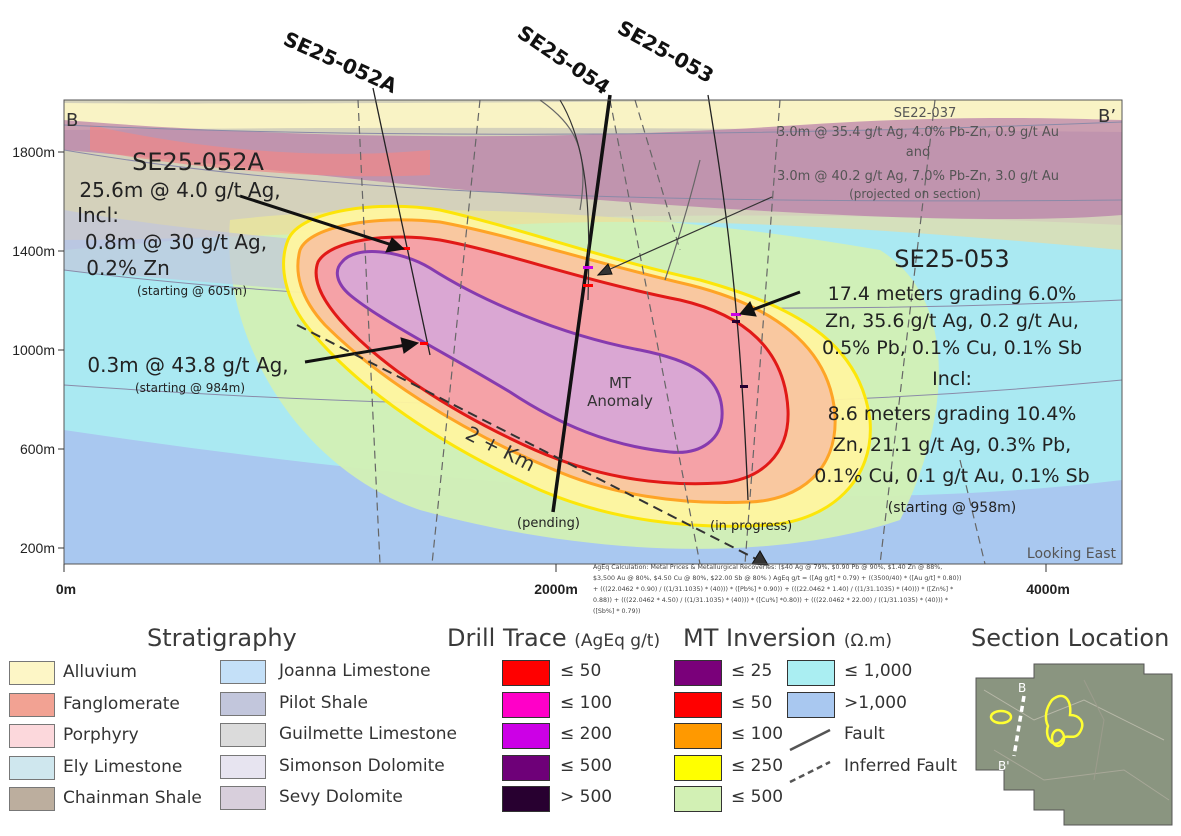  What do you see at coordinates (1019, 726) in the screenshot?
I see `section-line` at bounding box center [1019, 726].